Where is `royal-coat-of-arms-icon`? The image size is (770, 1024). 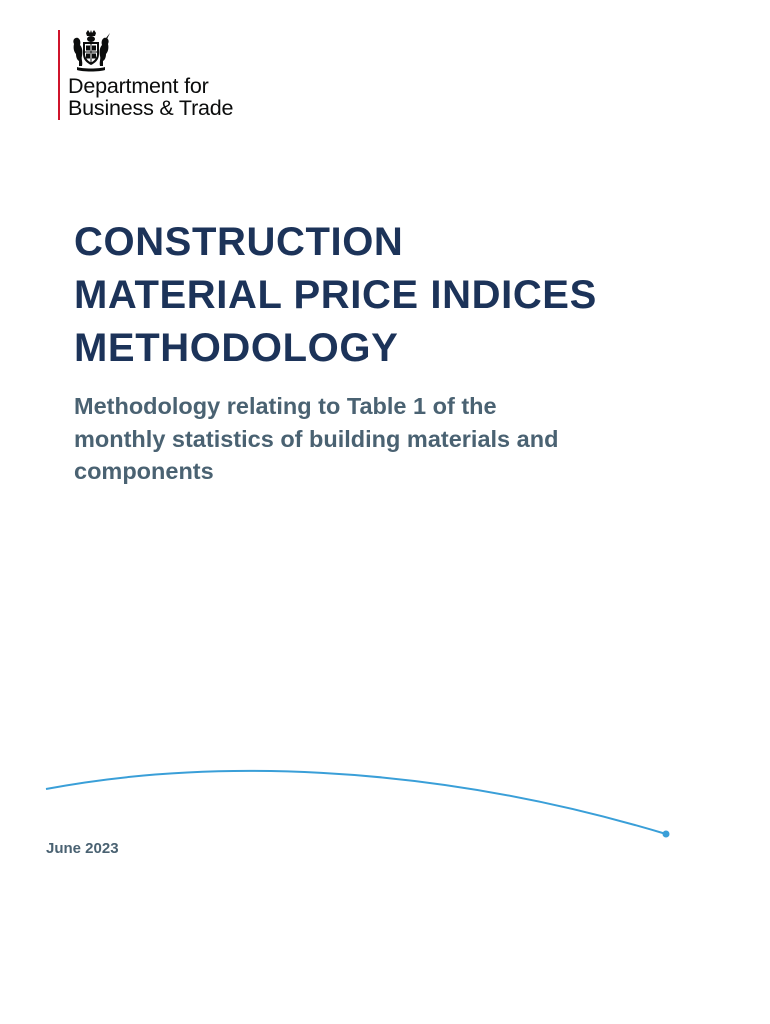
royal-coat-of-arms-icon is located at coordinates (91, 51).